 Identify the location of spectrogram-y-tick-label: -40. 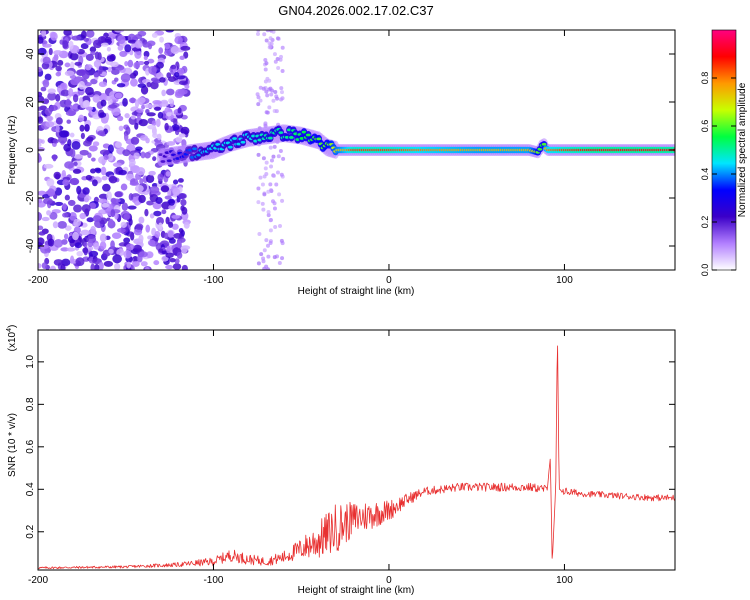
(30, 245).